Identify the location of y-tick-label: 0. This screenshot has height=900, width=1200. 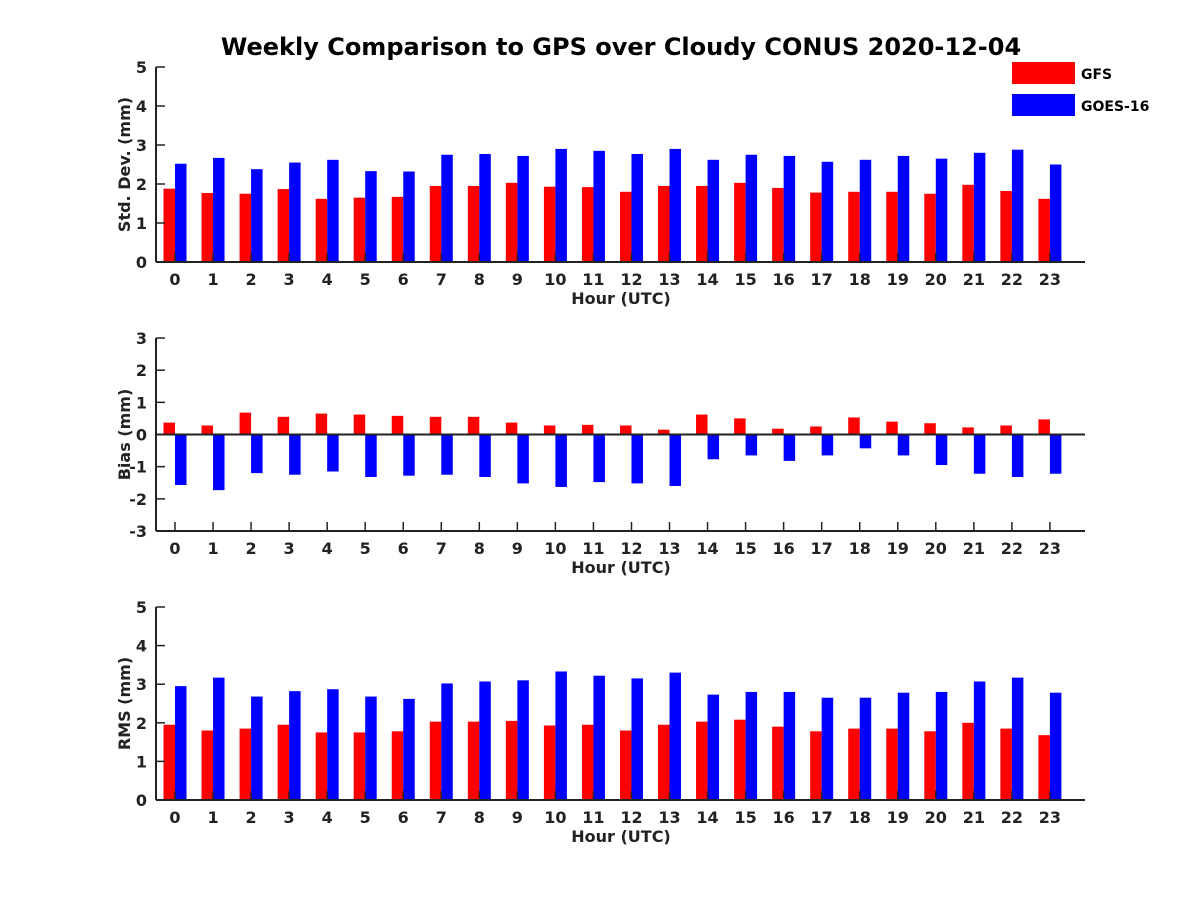
(141, 800).